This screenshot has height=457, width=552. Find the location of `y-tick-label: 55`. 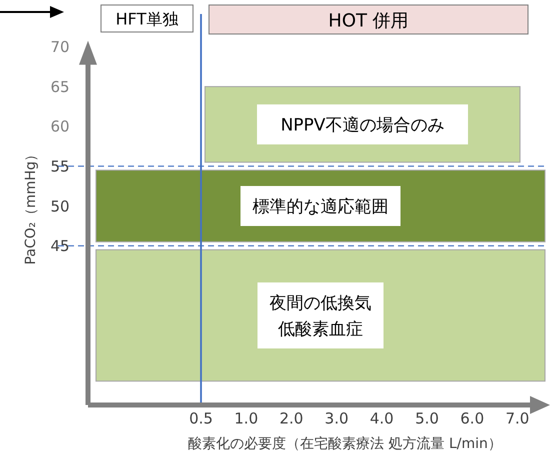

y-tick-label: 55 is located at coordinates (60, 166).